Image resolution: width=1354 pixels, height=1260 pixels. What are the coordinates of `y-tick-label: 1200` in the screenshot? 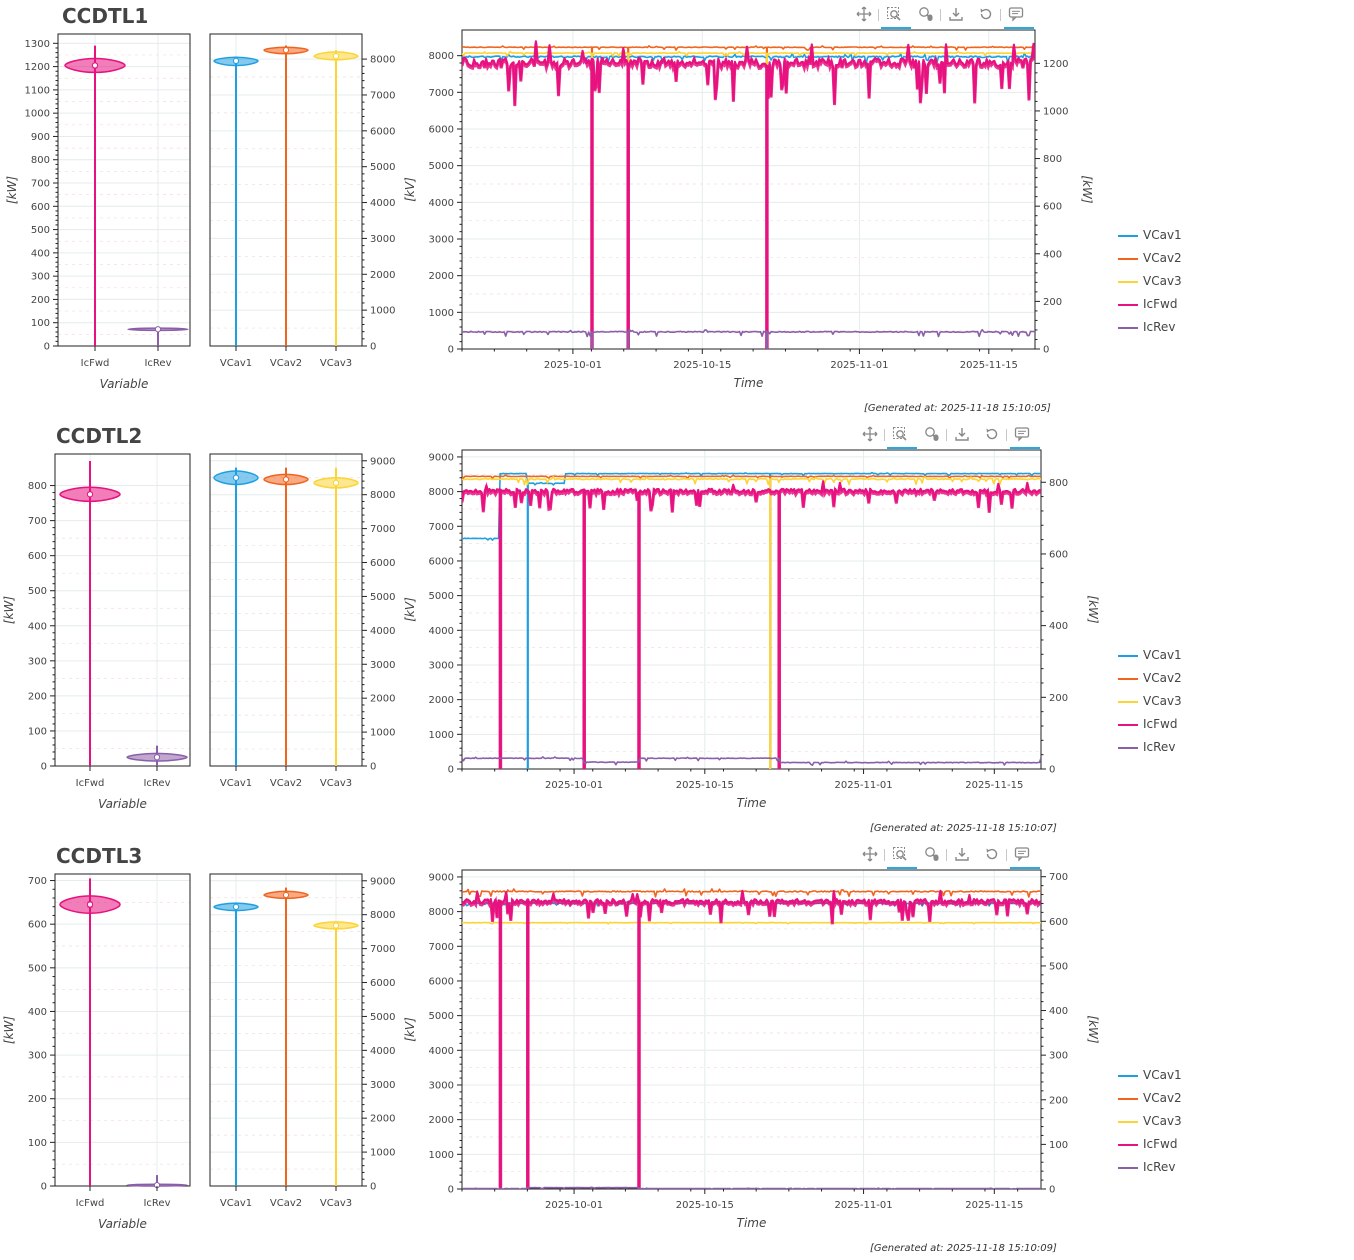 It's located at (37, 67).